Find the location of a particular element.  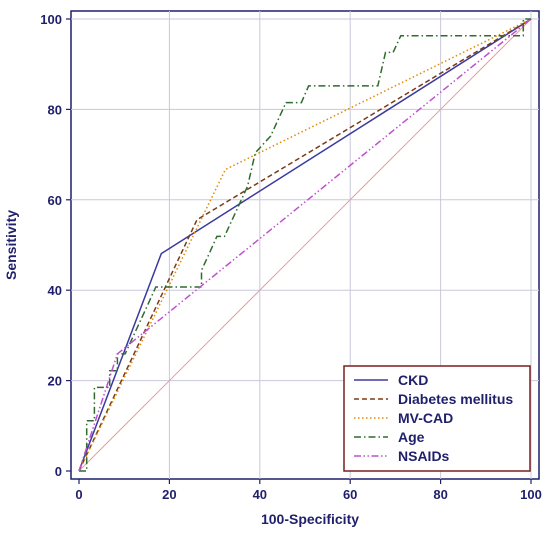

legend-label: CKD is located at coordinates (413, 380).